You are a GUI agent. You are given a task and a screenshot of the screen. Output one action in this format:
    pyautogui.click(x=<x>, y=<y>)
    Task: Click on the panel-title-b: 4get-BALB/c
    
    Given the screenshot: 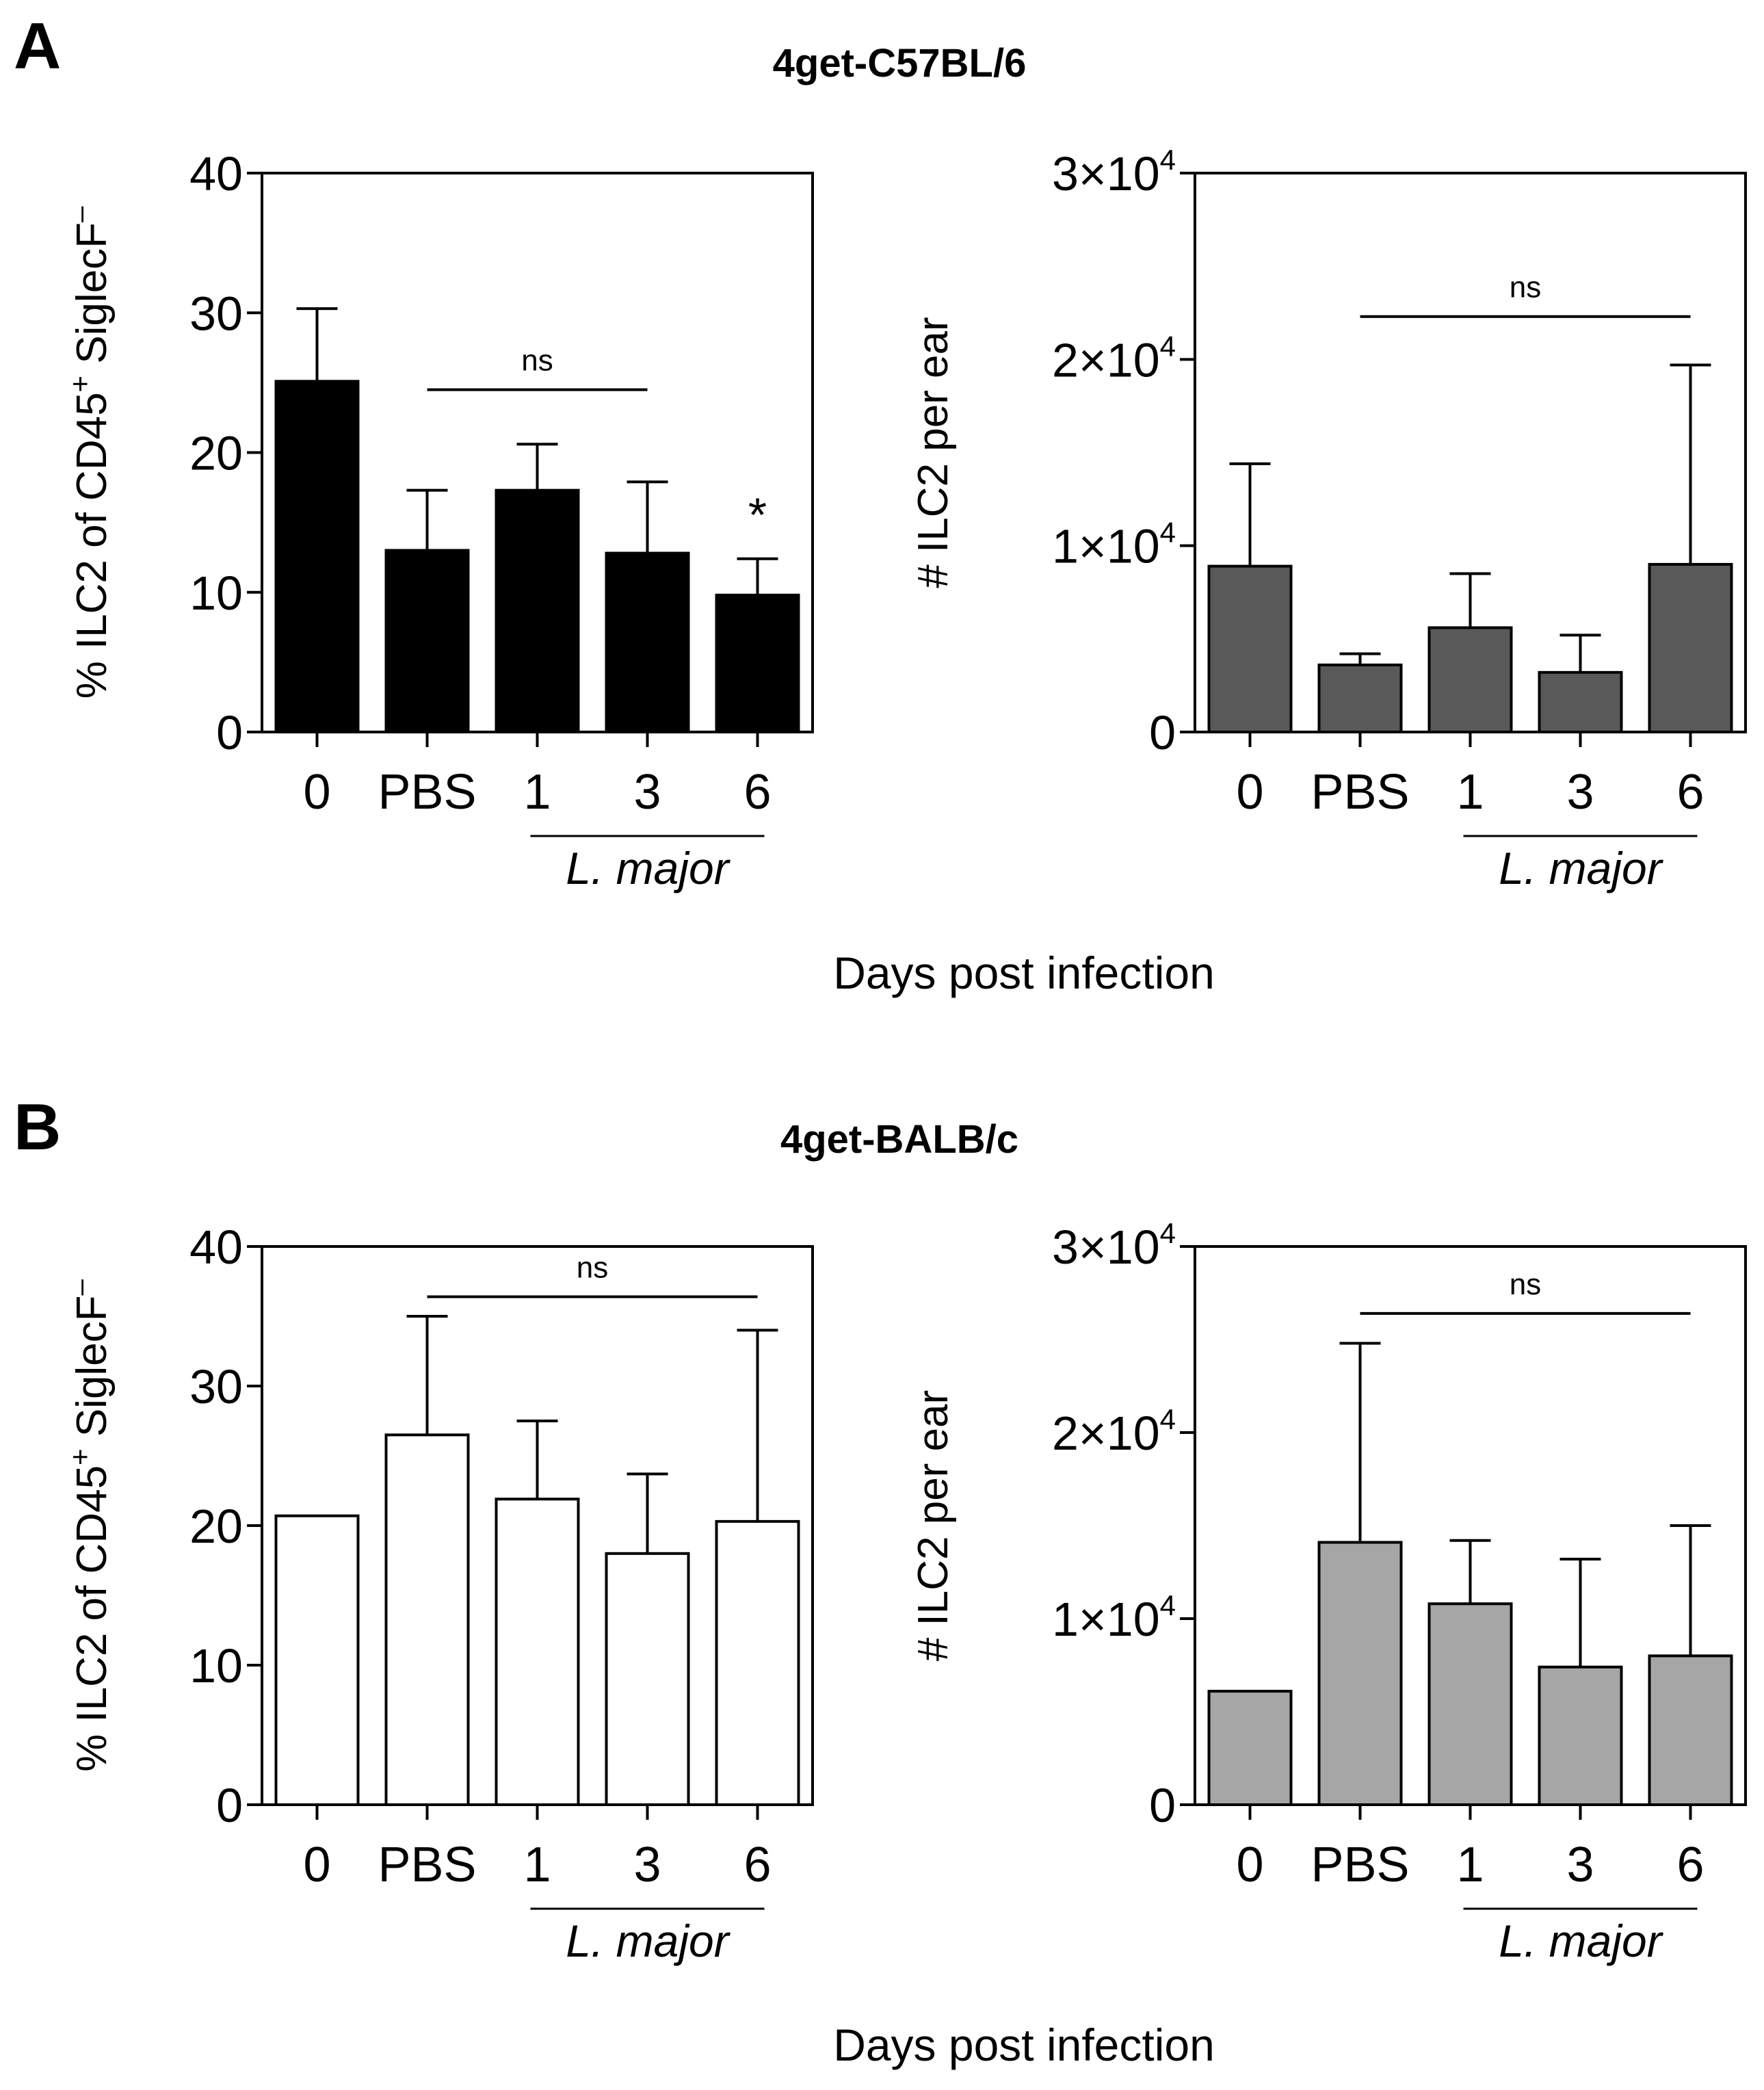 What is the action you would take?
    pyautogui.click(x=899, y=1139)
    